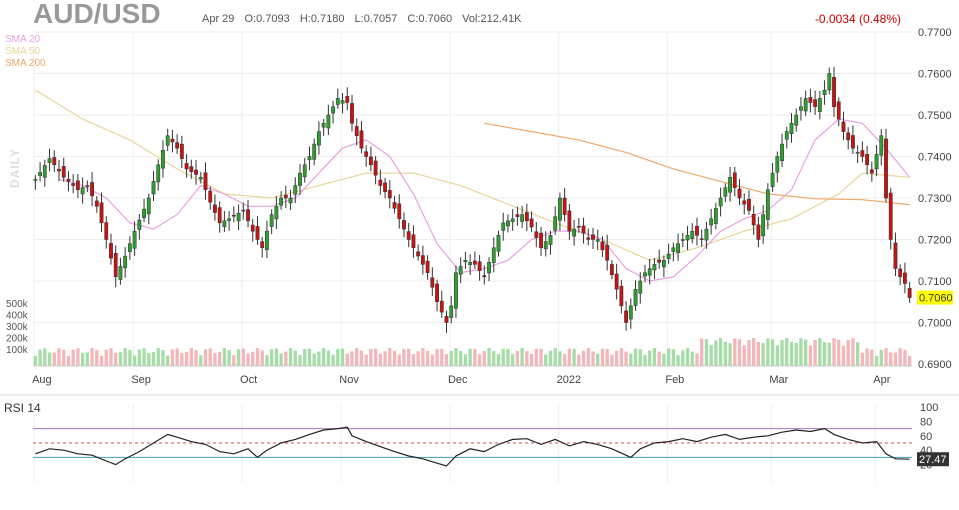 This screenshot has width=959, height=510. I want to click on high-value: H:0.7180, so click(322, 19).